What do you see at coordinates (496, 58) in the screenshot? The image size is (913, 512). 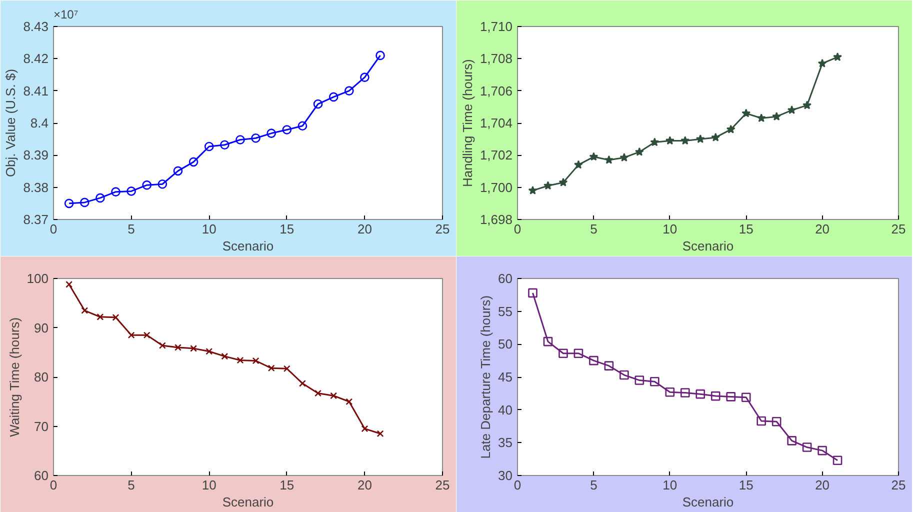 I see `y-tick-label: 1,708` at bounding box center [496, 58].